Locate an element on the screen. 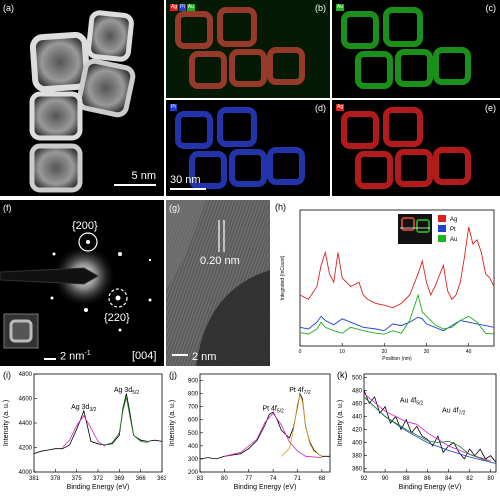 This screenshot has height=496, width=500. panel-g-hrtem: (g) 0.20 nm 2 nm is located at coordinates (218, 283).